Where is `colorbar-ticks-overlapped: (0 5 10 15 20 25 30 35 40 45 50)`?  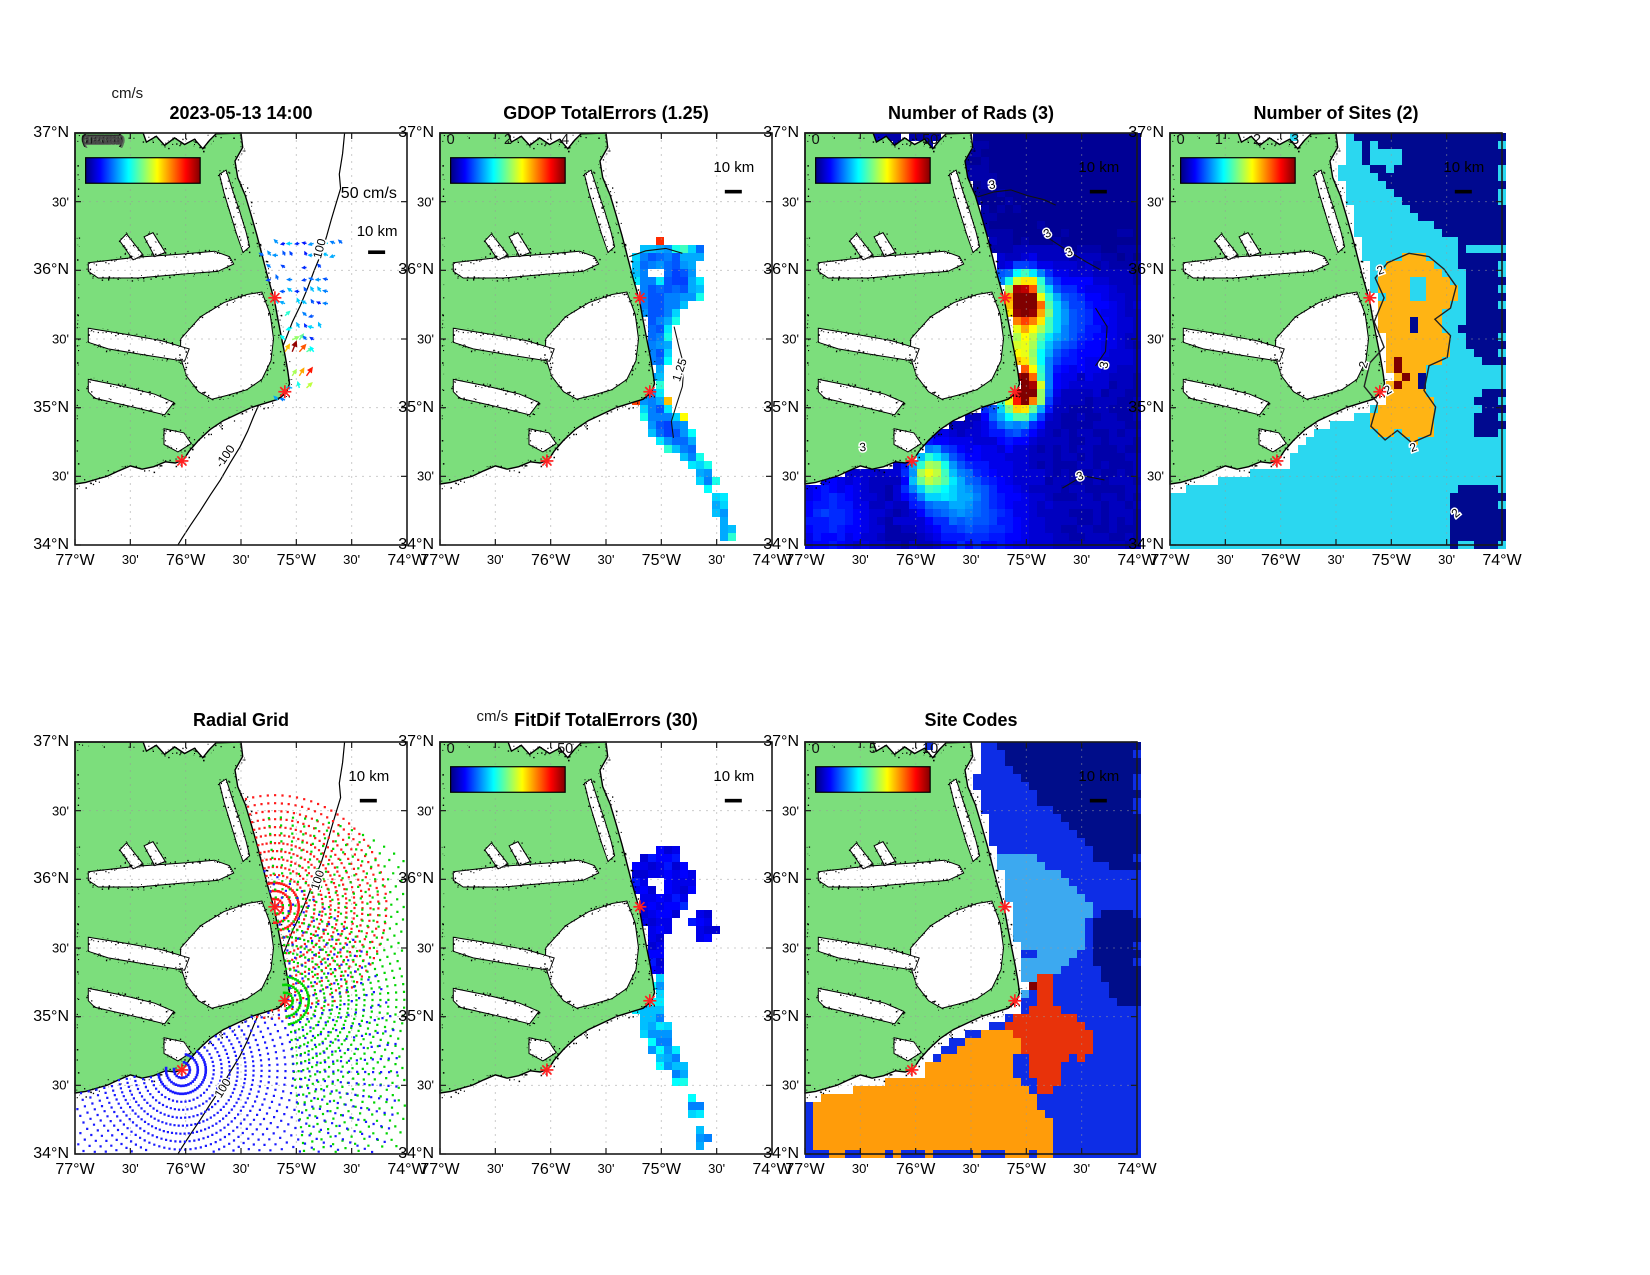 colorbar-ticks-overlapped: (0 5 10 15 20 25 30 35 40 45 50) is located at coordinates (102, 139).